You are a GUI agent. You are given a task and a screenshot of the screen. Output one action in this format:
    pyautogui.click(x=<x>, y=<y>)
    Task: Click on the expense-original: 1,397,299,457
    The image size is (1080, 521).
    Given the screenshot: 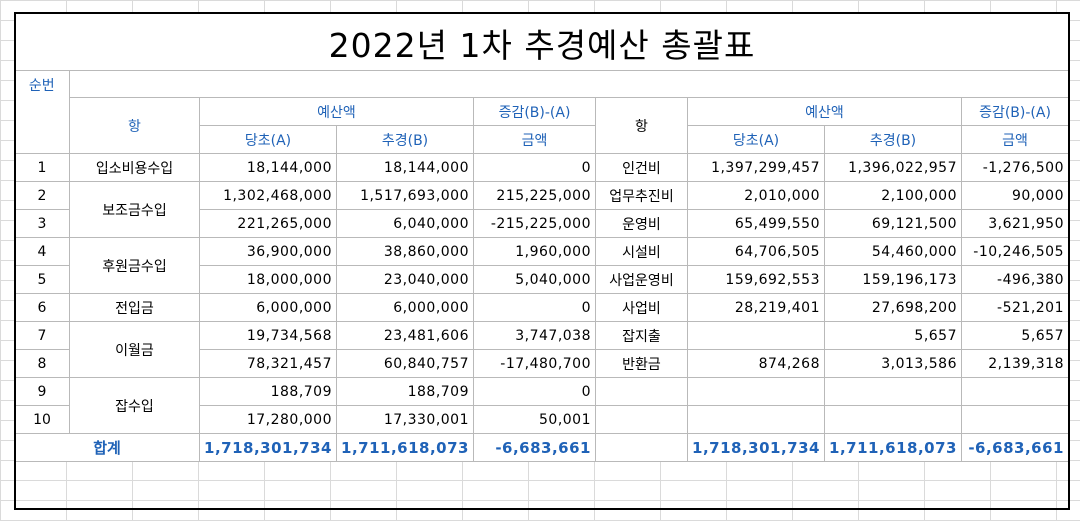 What is the action you would take?
    pyautogui.click(x=756, y=167)
    